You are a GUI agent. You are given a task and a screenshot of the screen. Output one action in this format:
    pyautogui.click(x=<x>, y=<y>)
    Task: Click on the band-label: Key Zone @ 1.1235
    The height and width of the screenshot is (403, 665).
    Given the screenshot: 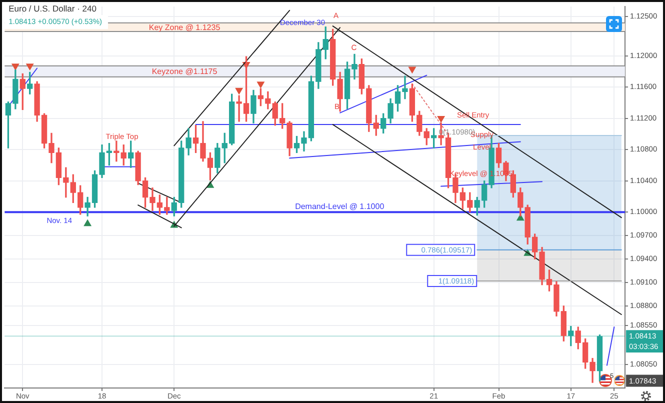 What is the action you would take?
    pyautogui.click(x=184, y=27)
    